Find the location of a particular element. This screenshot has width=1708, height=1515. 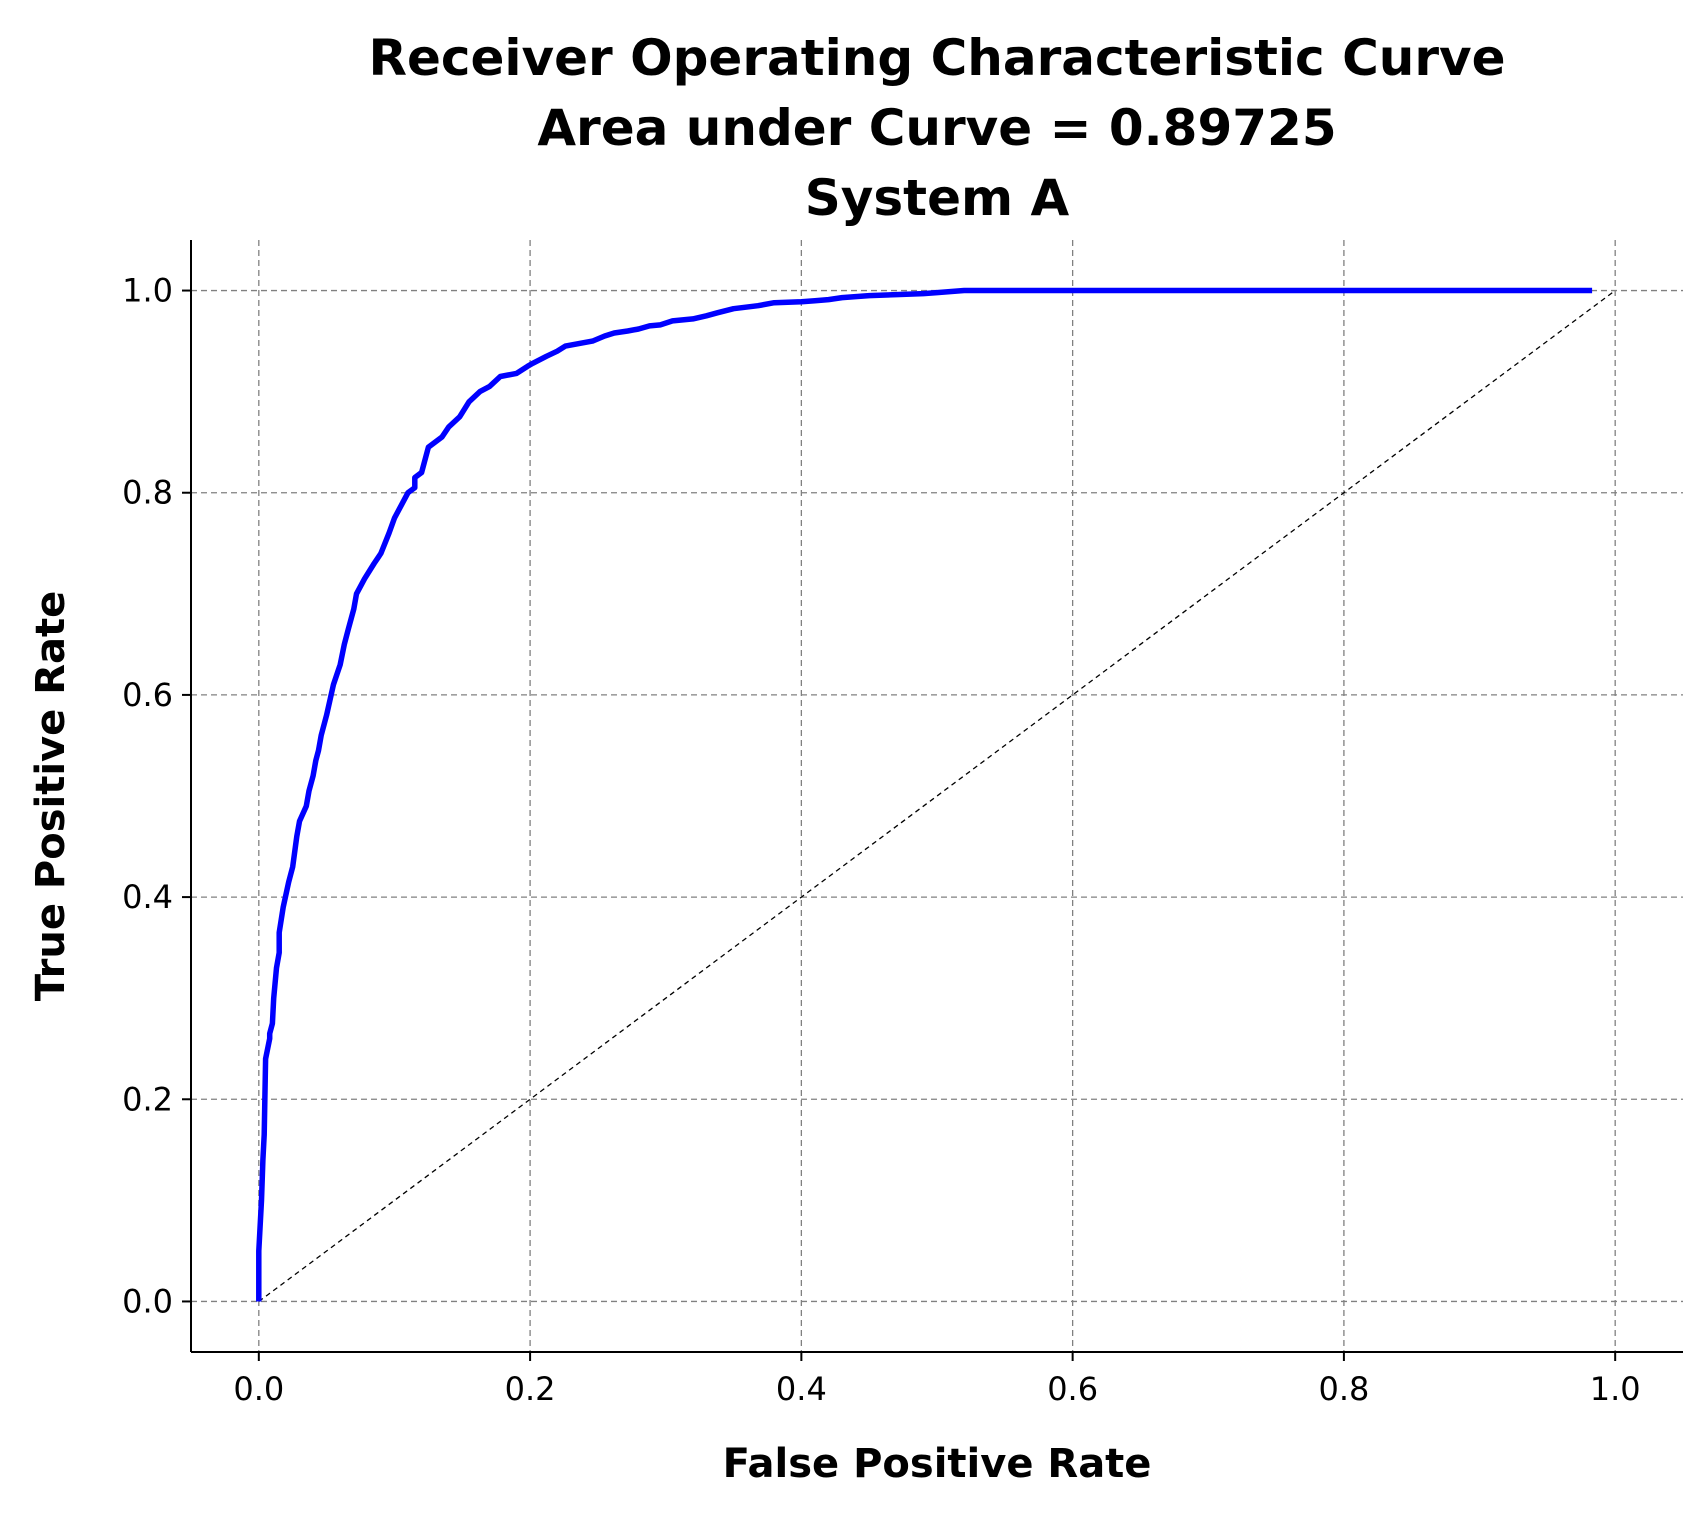

title-line-2: Area under Curve = 0.89725 is located at coordinates (936, 128).